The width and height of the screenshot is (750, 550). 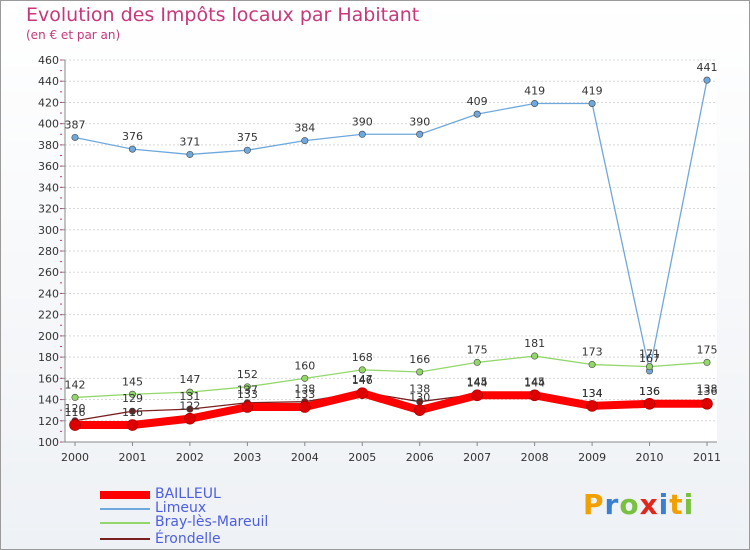 I want to click on data-label: 130, so click(x=419, y=397).